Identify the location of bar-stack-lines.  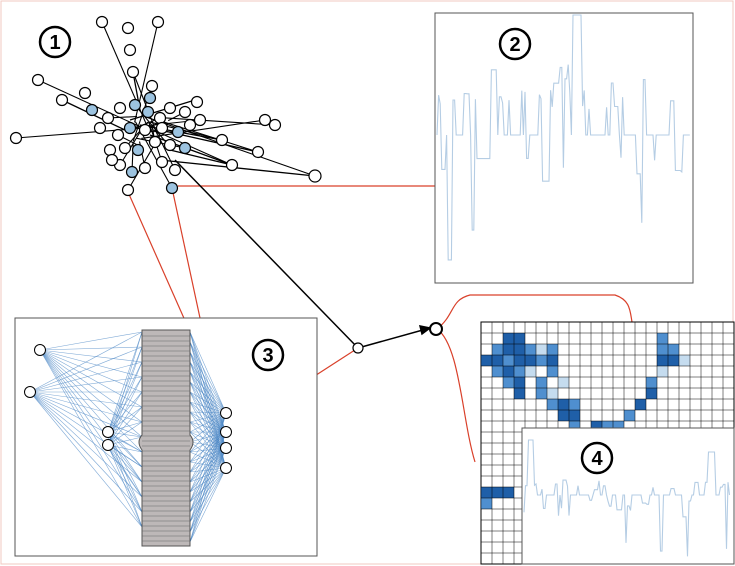
(166, 438).